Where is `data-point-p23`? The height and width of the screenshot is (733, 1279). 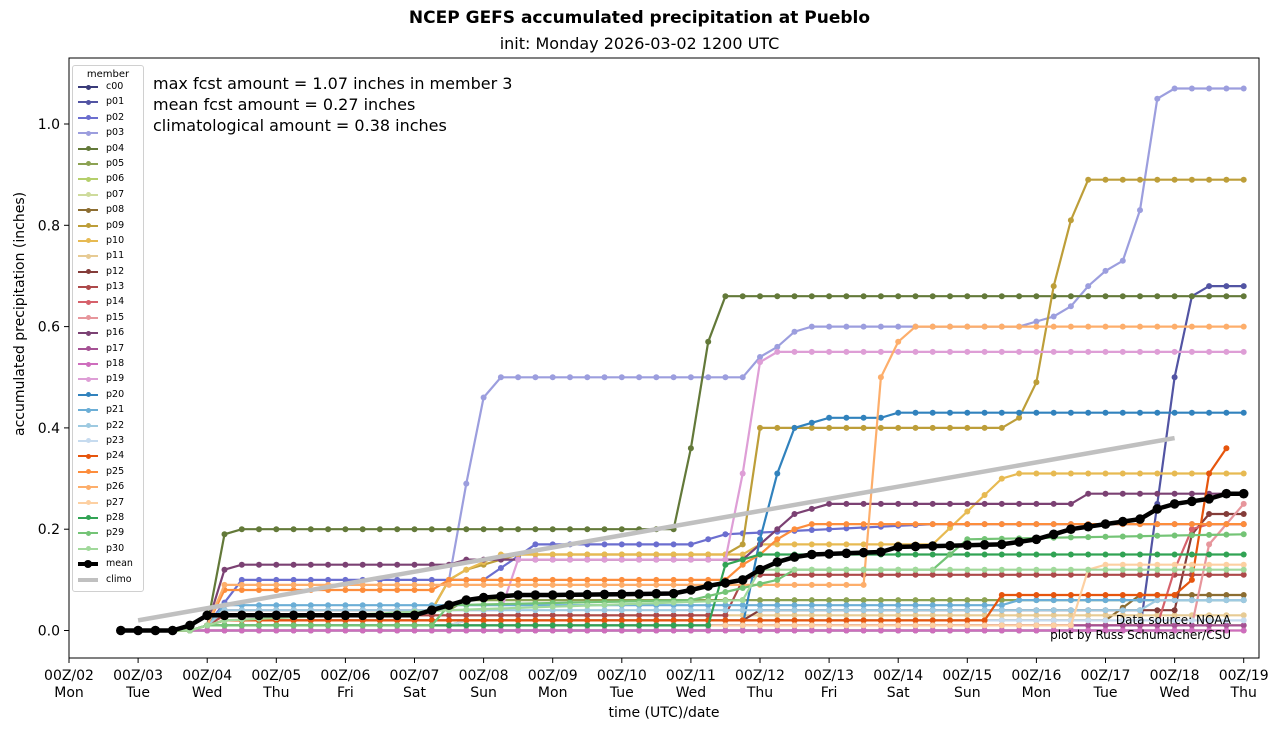 data-point-p23 is located at coordinates (1019, 620).